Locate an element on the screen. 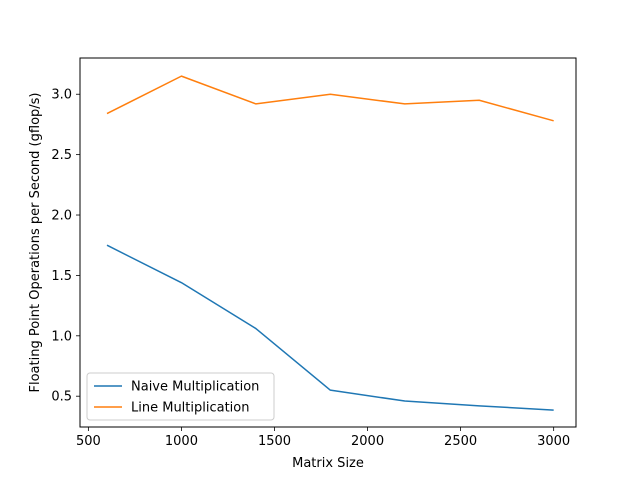  x-tick-label: 500 is located at coordinates (88, 441).